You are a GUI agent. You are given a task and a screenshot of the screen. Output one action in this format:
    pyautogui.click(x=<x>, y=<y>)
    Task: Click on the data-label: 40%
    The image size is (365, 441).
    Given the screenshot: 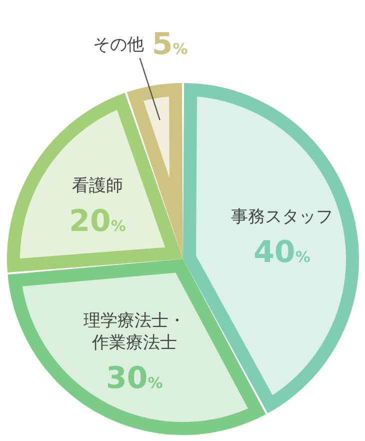 What is the action you would take?
    pyautogui.click(x=282, y=252)
    